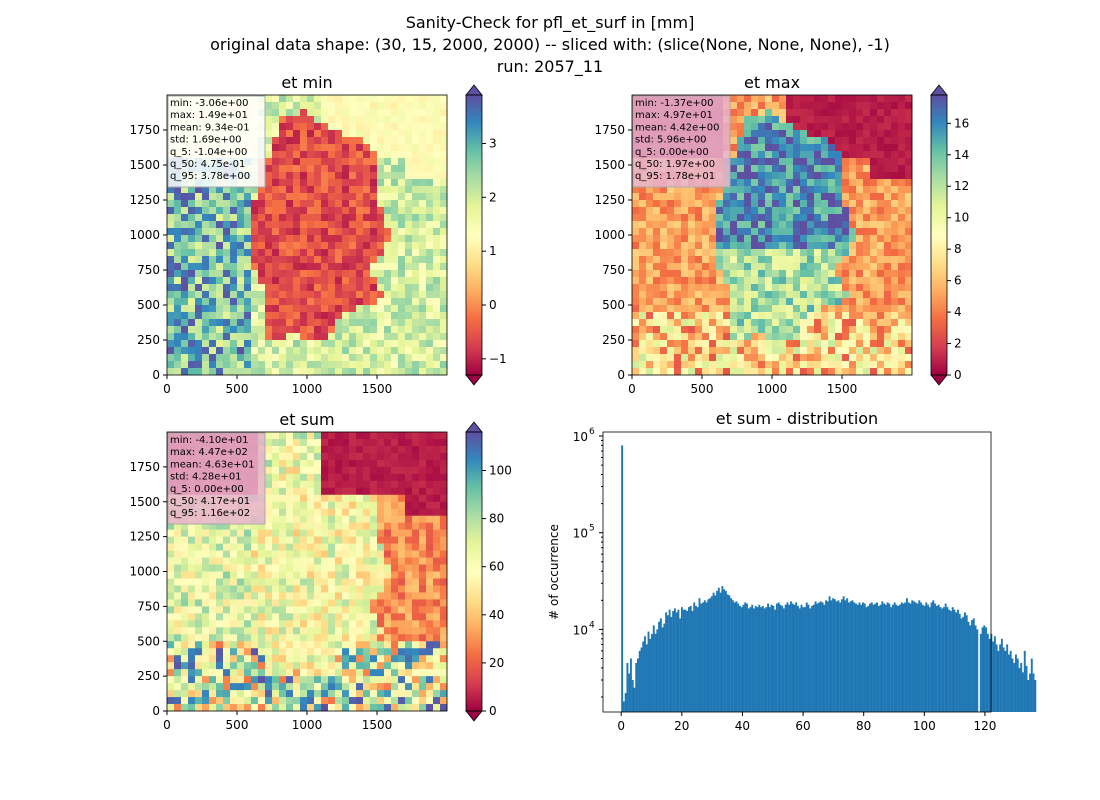 The width and height of the screenshot is (1100, 800). Describe the element at coordinates (675, 176) in the screenshot. I see `stats-line: q_95: 1.78e+01` at that location.